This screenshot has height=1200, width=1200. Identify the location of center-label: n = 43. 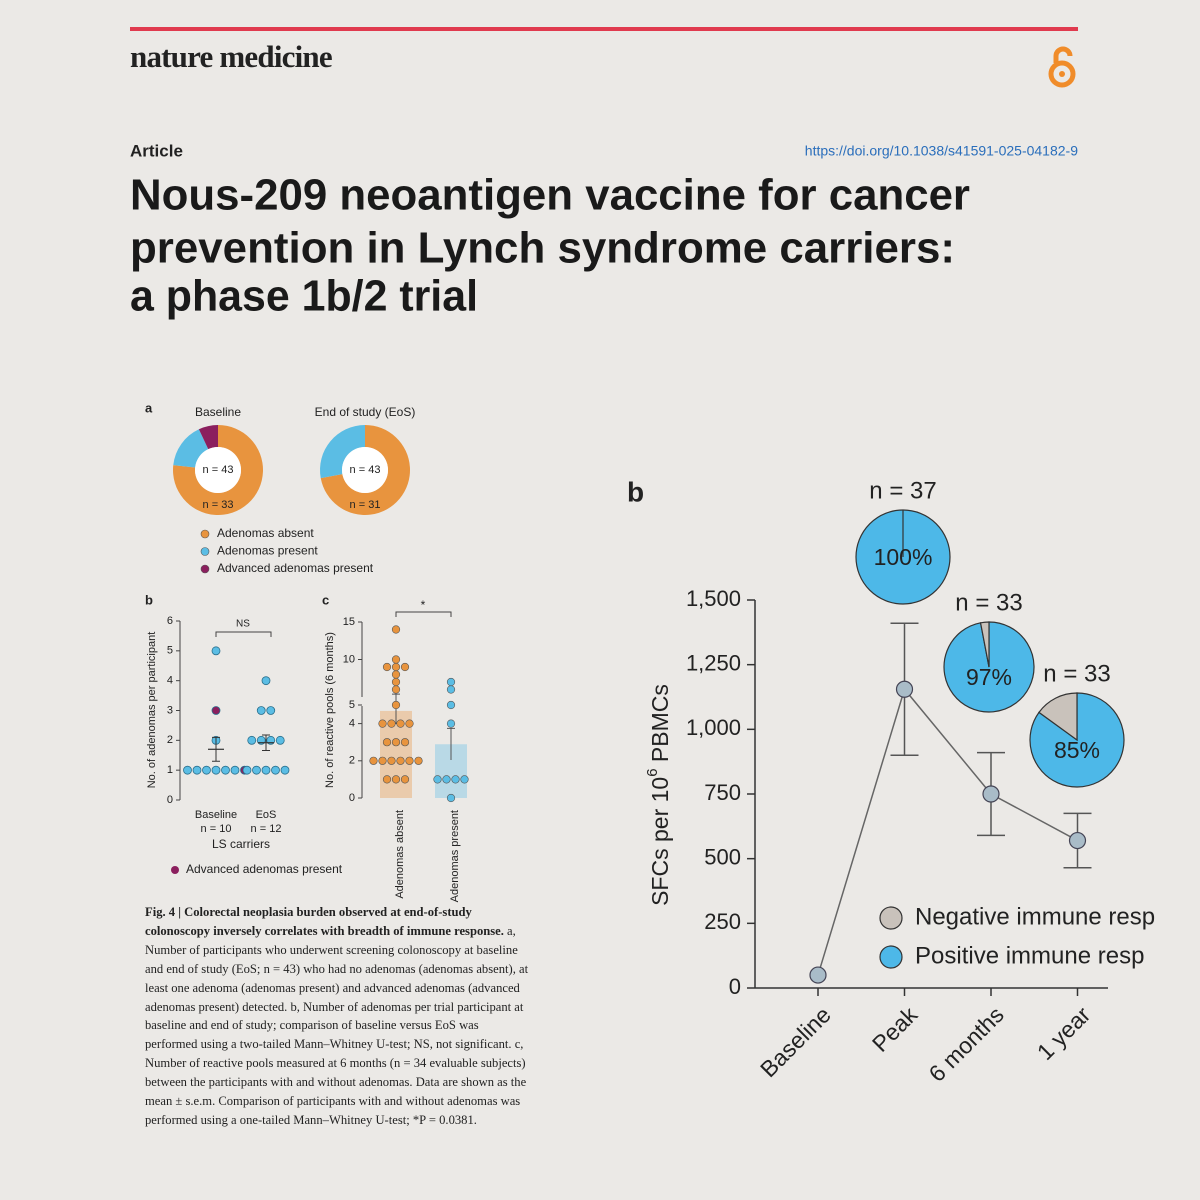
(365, 470).